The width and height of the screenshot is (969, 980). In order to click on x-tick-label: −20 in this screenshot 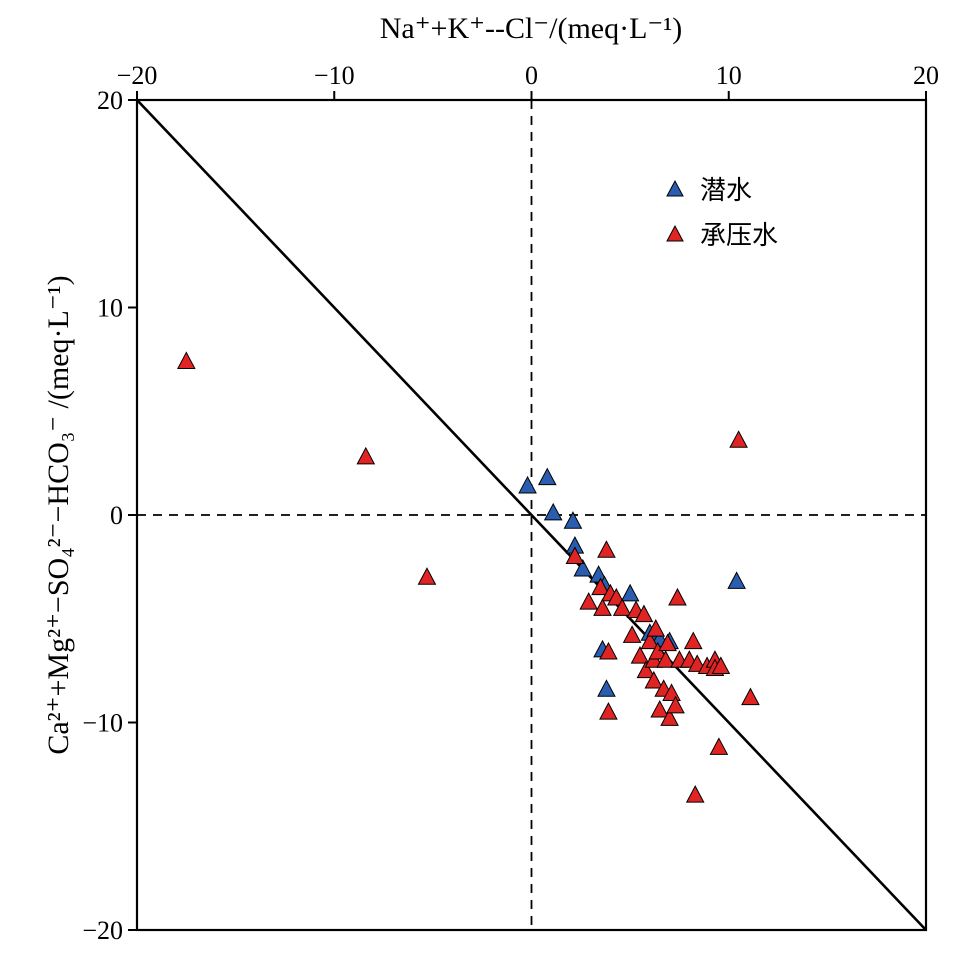, I will do `click(137, 75)`.